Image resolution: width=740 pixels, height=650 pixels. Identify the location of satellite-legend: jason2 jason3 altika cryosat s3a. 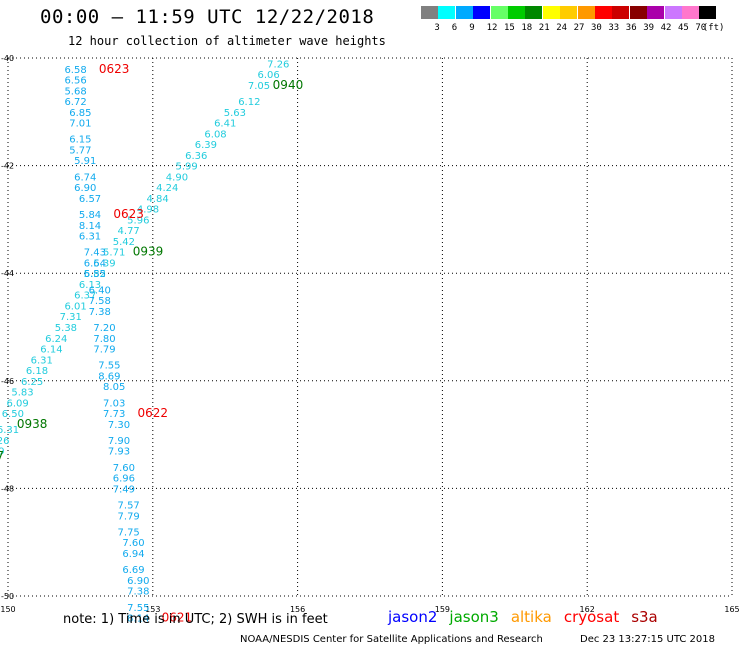
(529, 617).